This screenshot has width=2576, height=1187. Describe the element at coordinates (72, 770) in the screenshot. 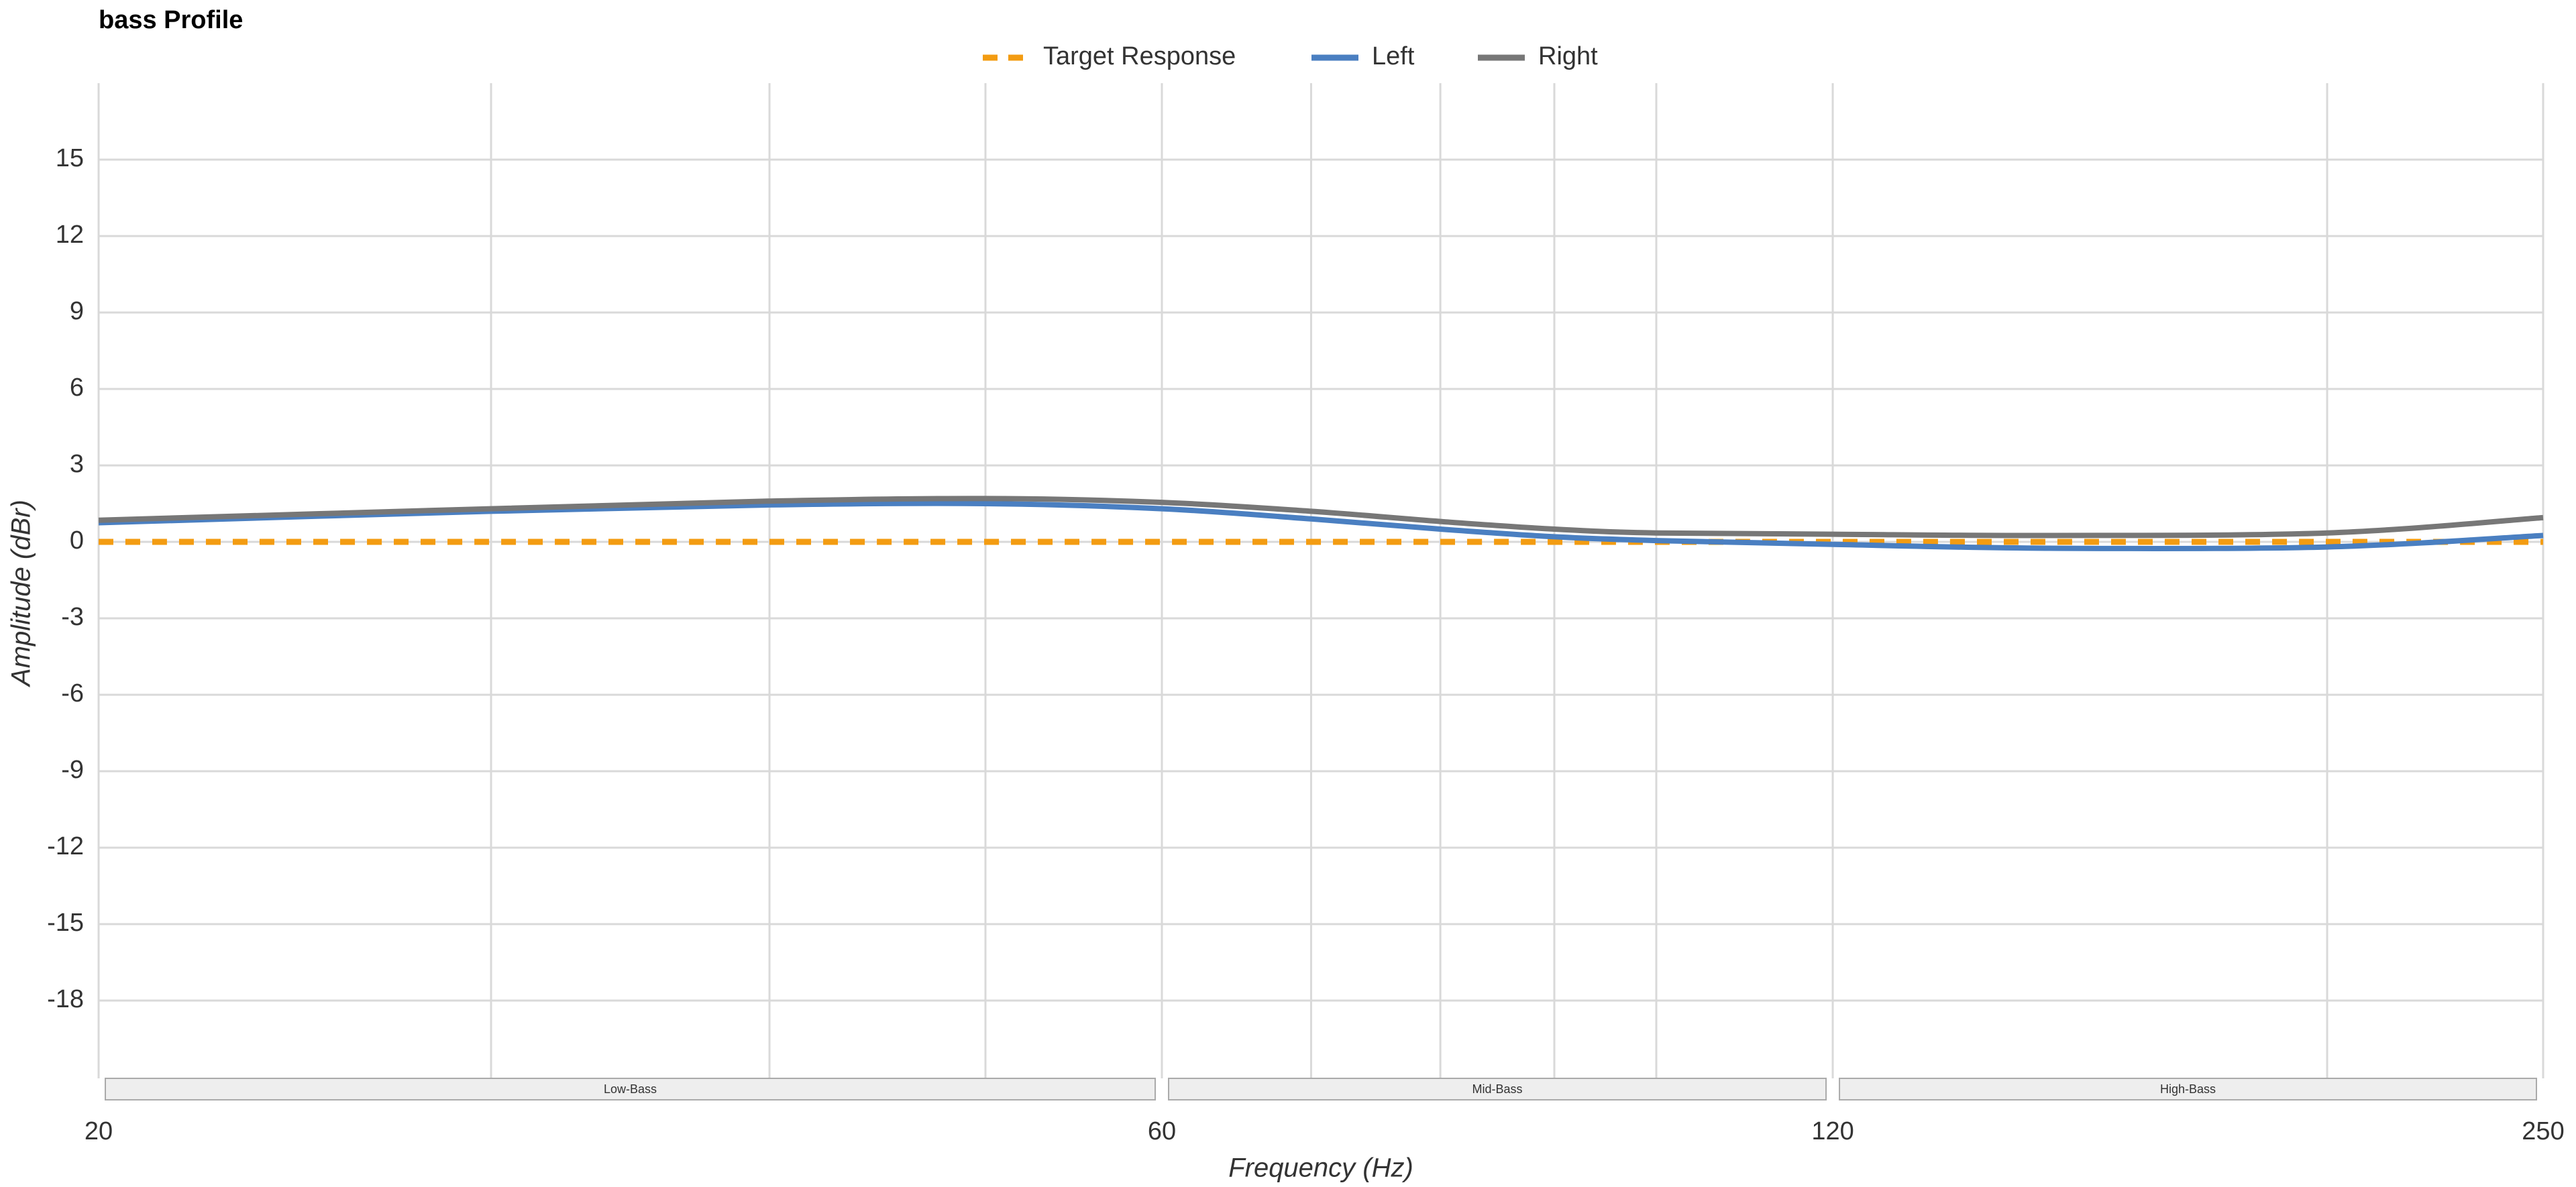

I see `y-tick-label: -9` at that location.